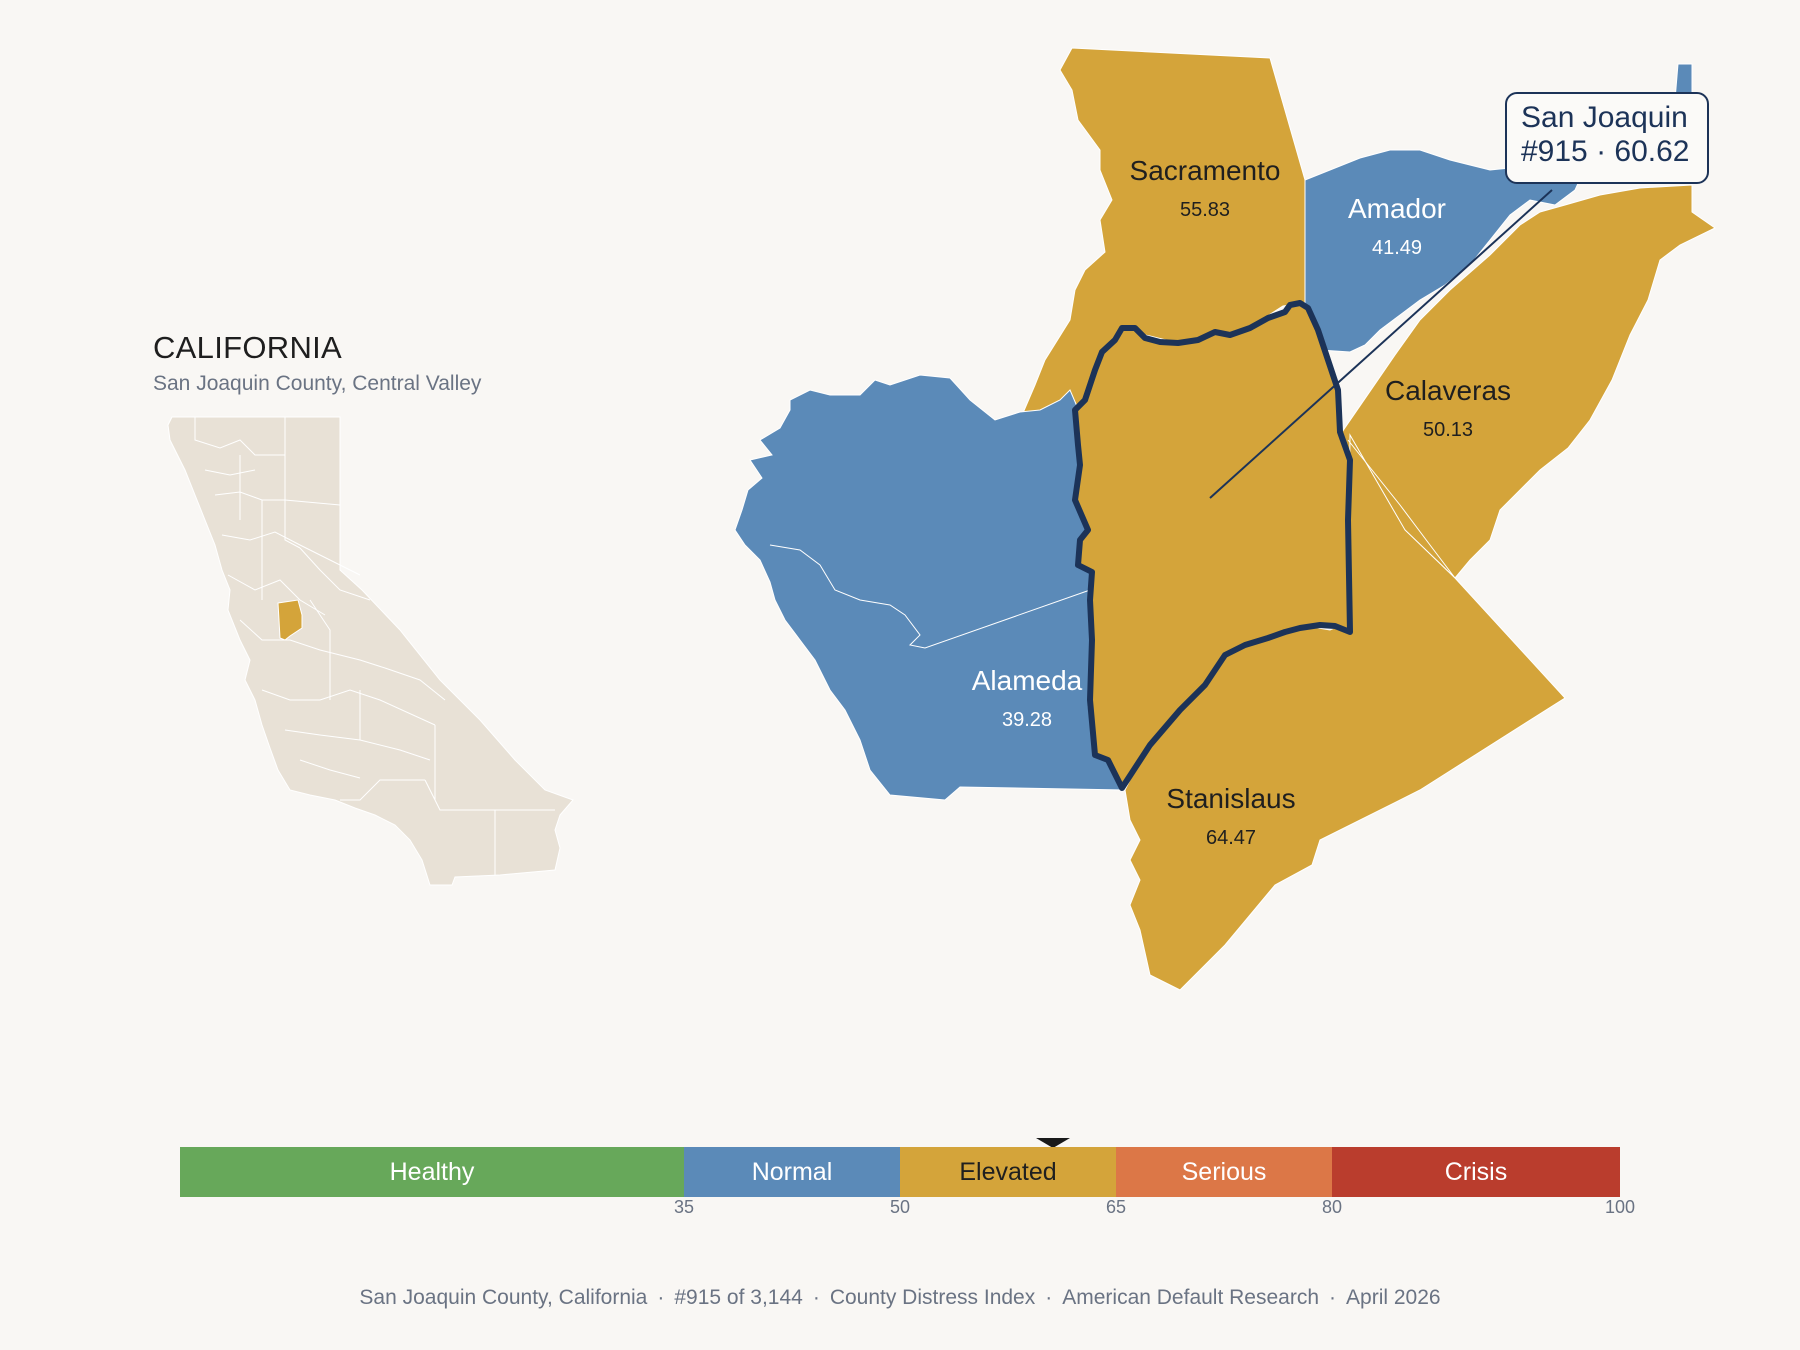 This screenshot has width=1800, height=1350. What do you see at coordinates (1027, 720) in the screenshot?
I see `label-alameda-value: 39.28` at bounding box center [1027, 720].